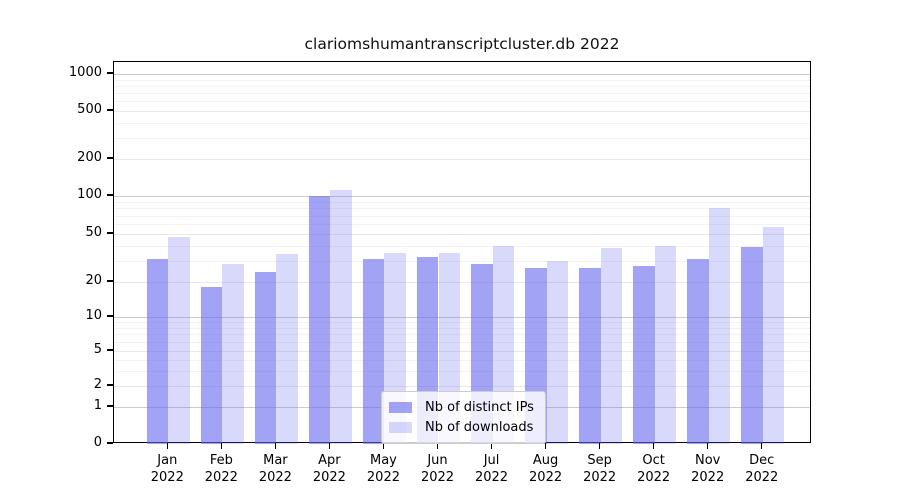 This screenshot has height=500, width=900. What do you see at coordinates (341, 316) in the screenshot?
I see `bar-apr-downloads` at bounding box center [341, 316].